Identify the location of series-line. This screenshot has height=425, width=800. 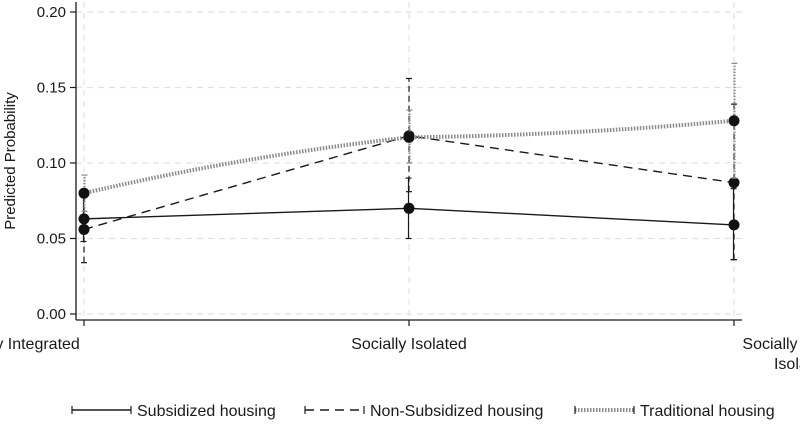
(409, 157).